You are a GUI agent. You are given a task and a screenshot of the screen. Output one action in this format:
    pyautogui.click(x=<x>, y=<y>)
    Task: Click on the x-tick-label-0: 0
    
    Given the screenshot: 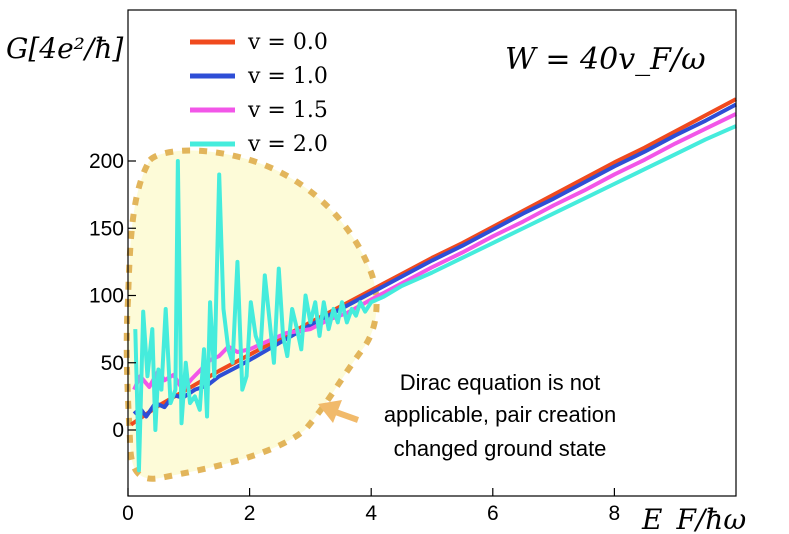 What is the action you would take?
    pyautogui.click(x=128, y=513)
    